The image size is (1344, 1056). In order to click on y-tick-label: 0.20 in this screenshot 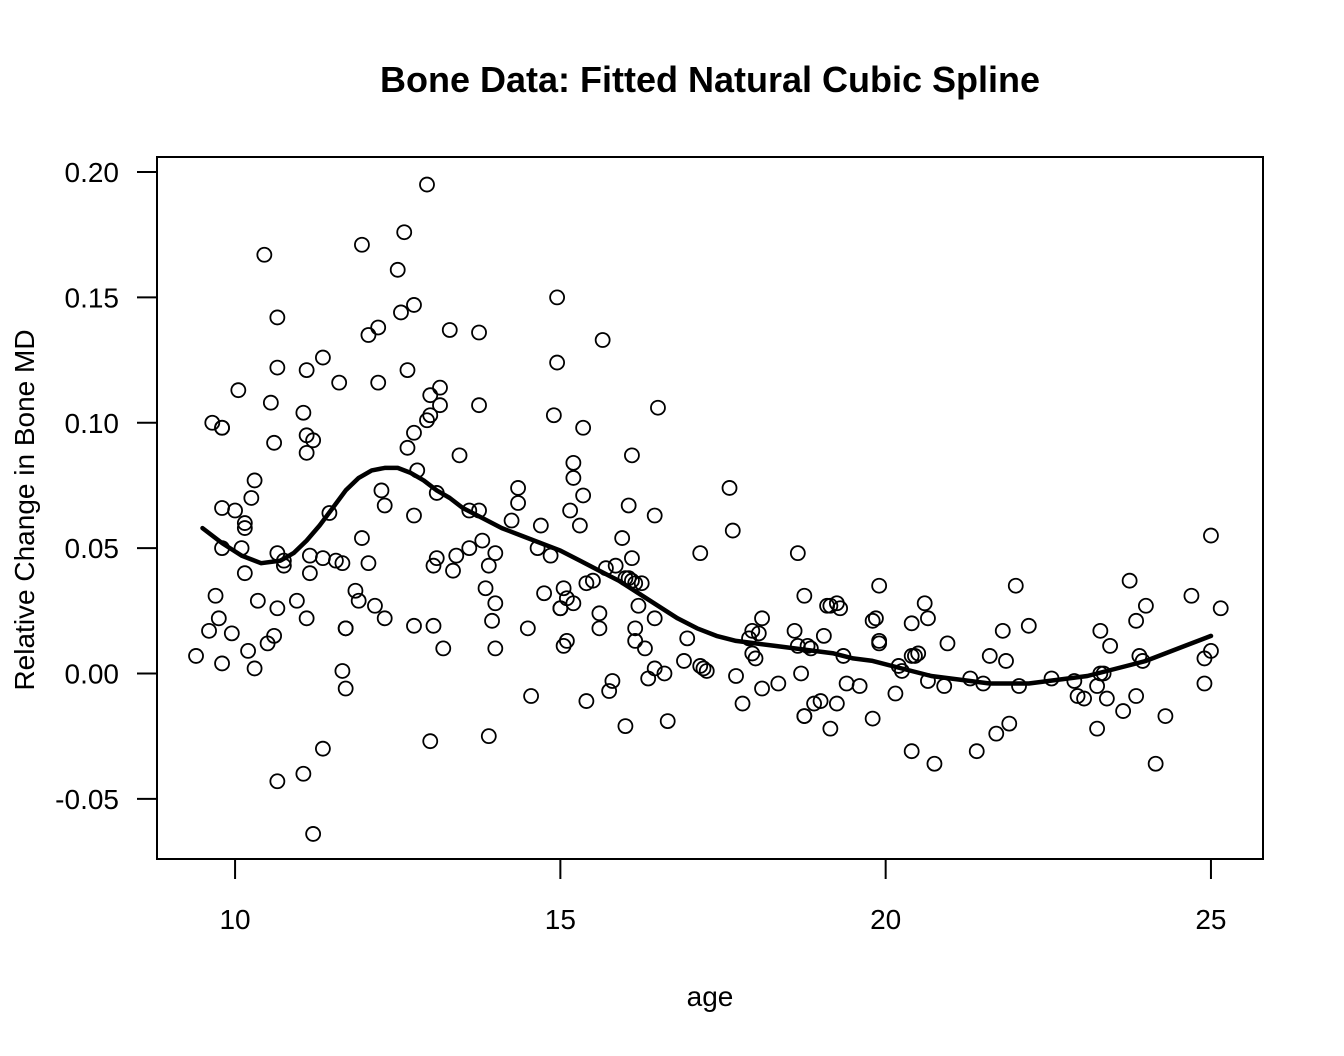, I will do `click(92, 172)`.